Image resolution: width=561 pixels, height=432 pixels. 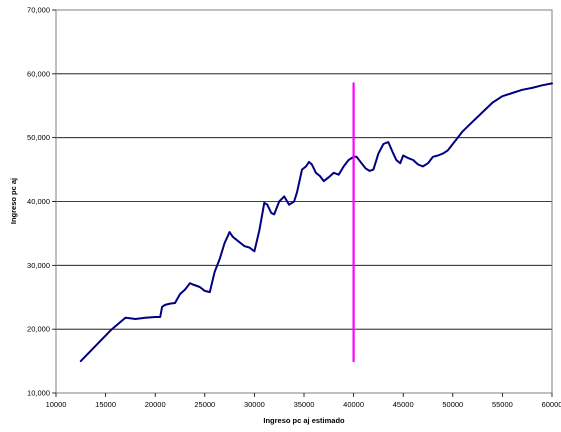 What do you see at coordinates (38, 201) in the screenshot?
I see `y-tick-label: 40,000` at bounding box center [38, 201].